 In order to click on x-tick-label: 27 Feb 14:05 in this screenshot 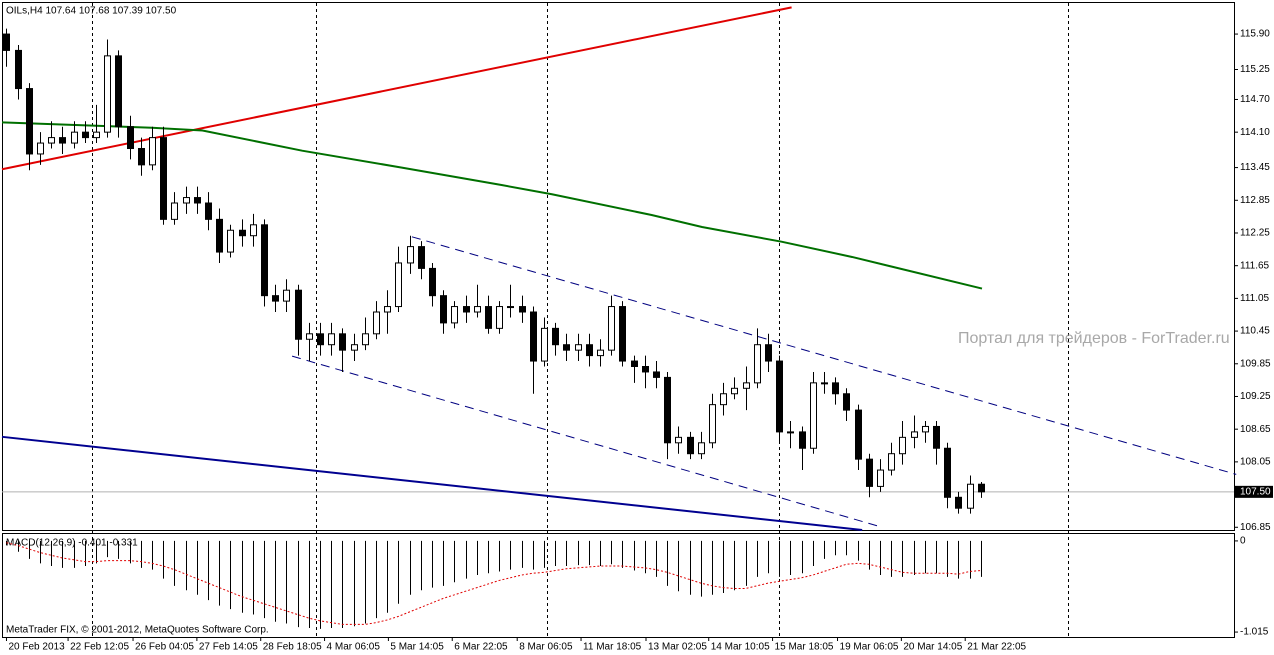, I will do `click(228, 647)`.